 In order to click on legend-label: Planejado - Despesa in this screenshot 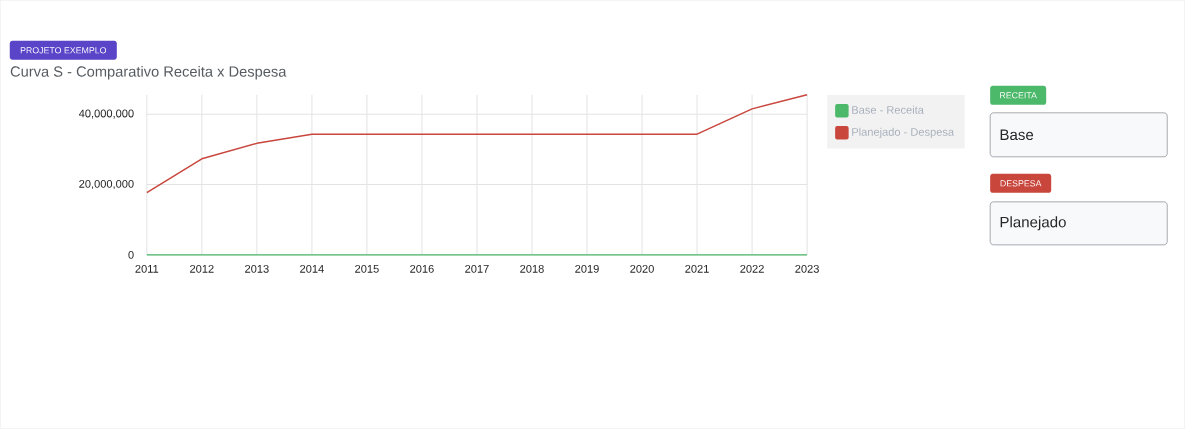, I will do `click(903, 133)`.